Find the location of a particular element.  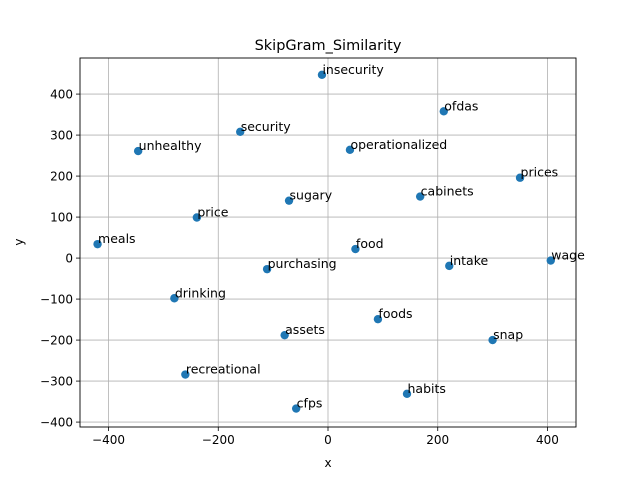

point-label-security: security is located at coordinates (266, 126).